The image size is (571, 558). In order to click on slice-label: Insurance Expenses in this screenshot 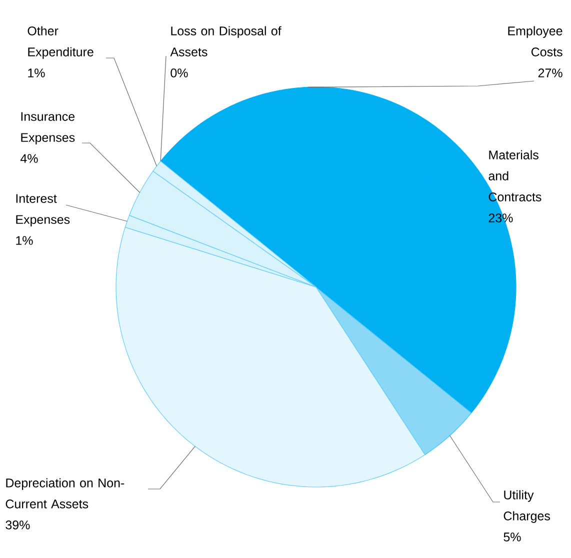, I will do `click(48, 128)`.